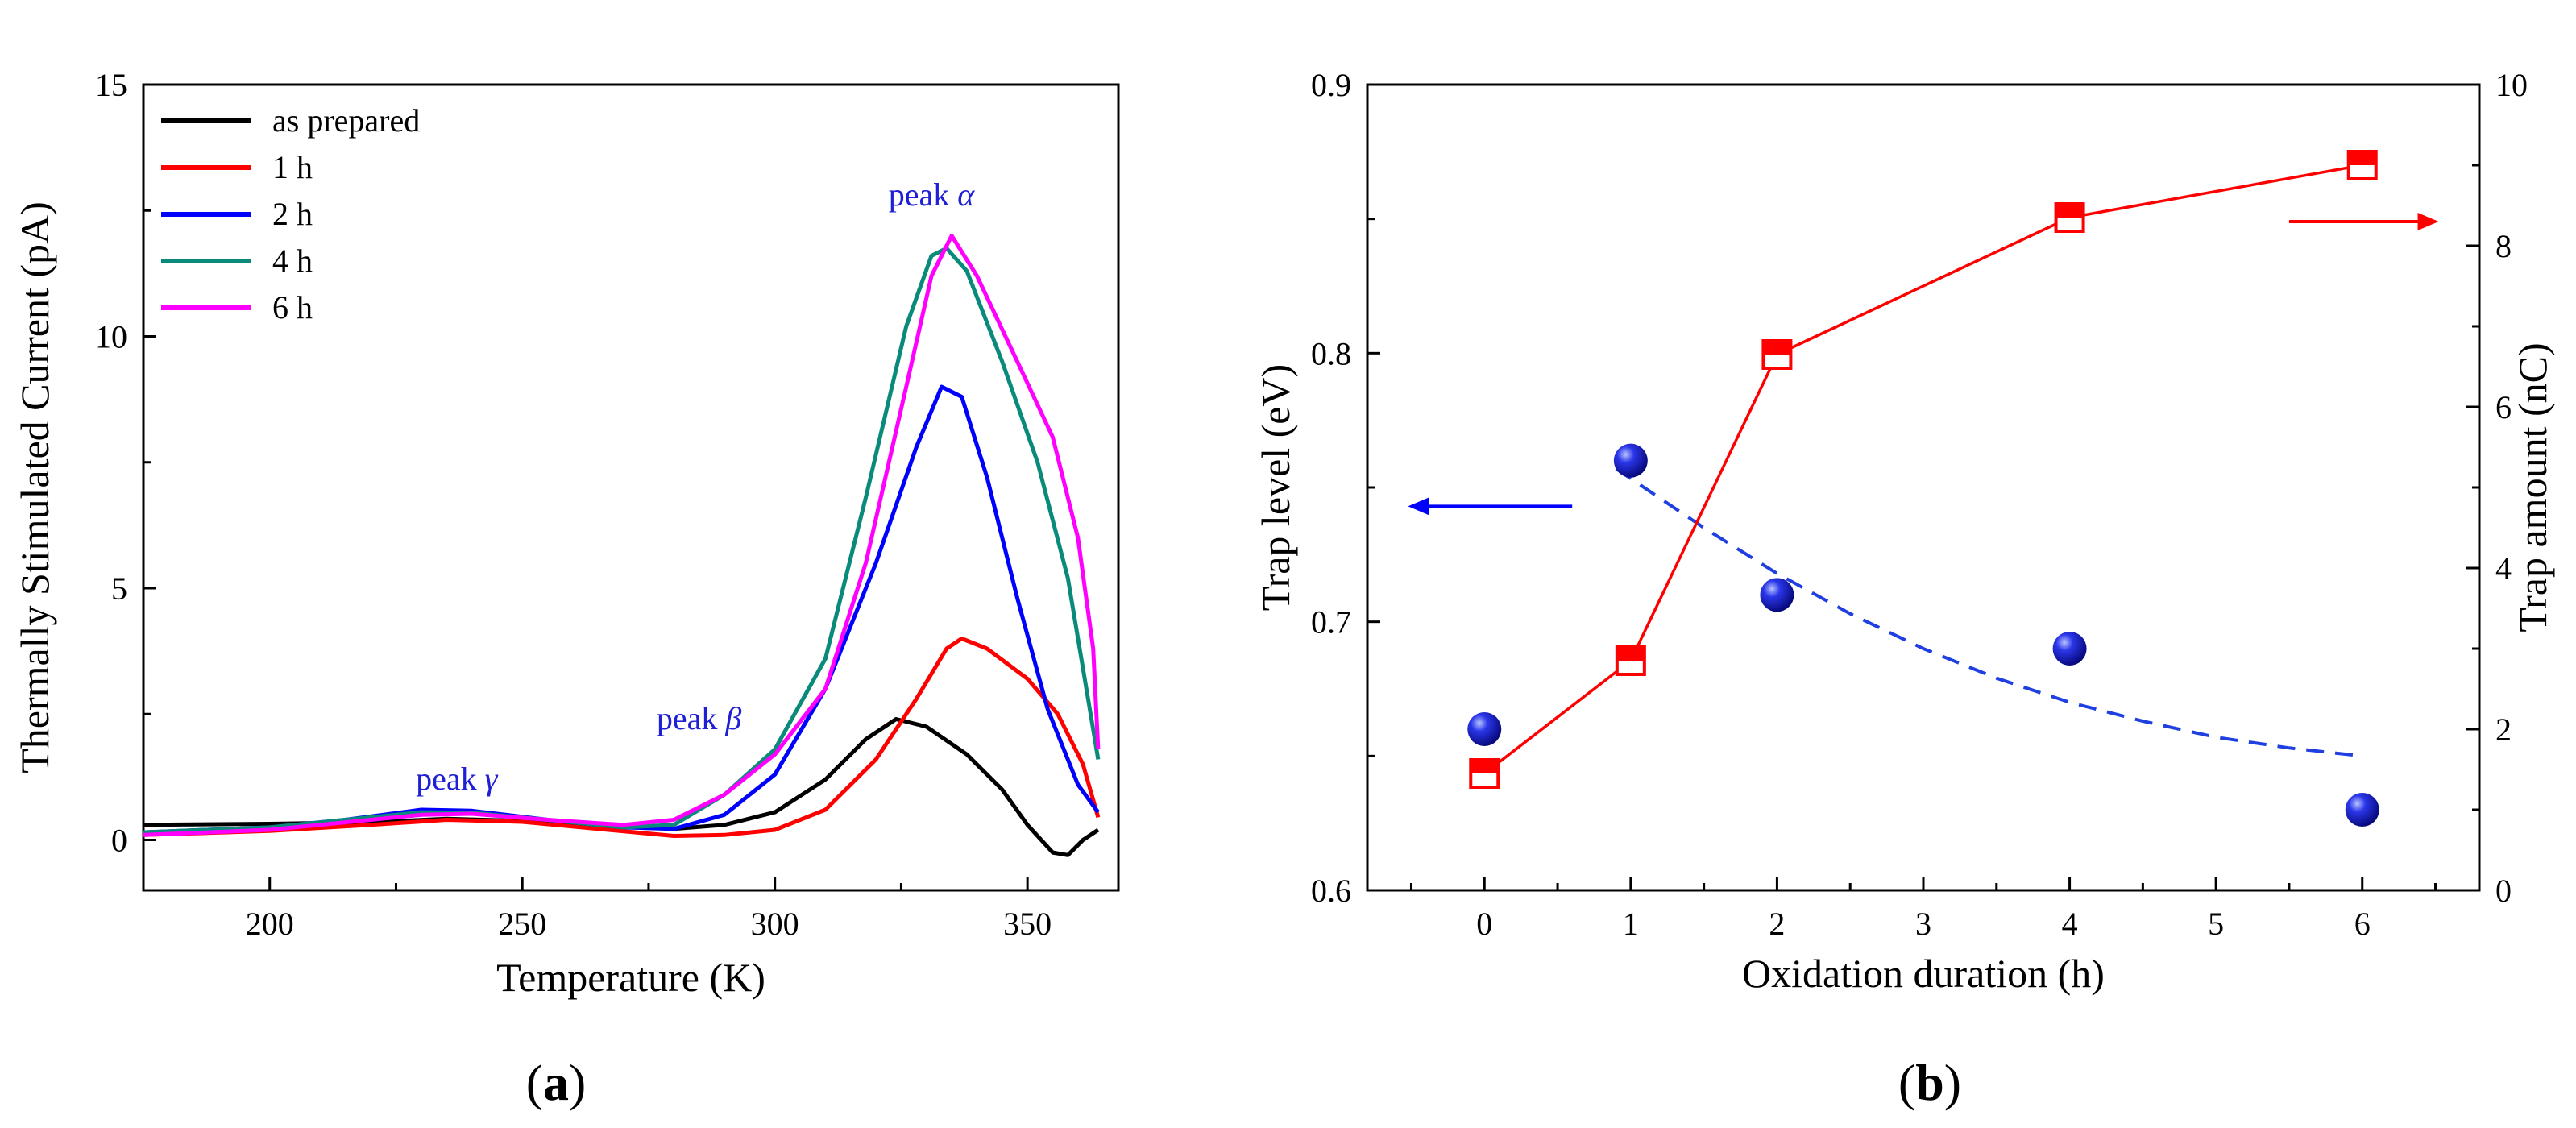 The image size is (2576, 1128). Describe the element at coordinates (1924, 973) in the screenshot. I see `panel-b-x-axis-title: Oxidation duration (h)` at that location.